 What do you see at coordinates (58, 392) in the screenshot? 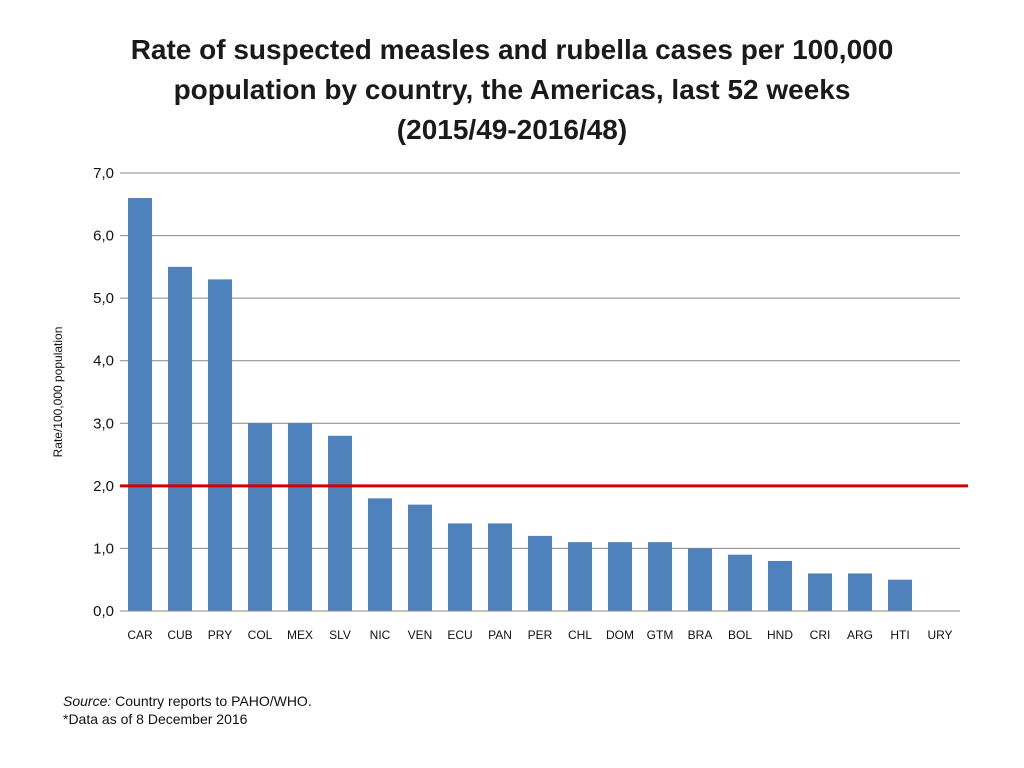
I see `y-axis-title: Rate/100,000 population` at bounding box center [58, 392].